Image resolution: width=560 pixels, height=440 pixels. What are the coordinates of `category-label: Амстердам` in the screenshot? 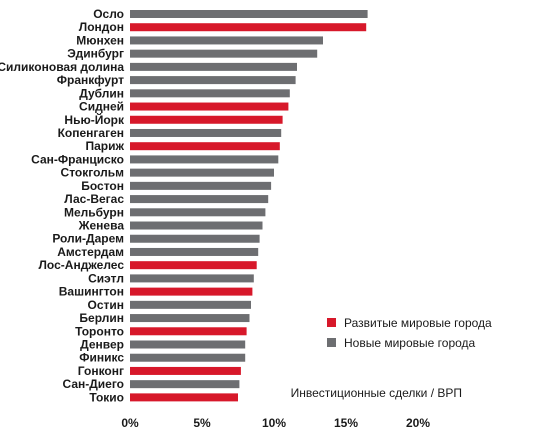 It's located at (90, 252).